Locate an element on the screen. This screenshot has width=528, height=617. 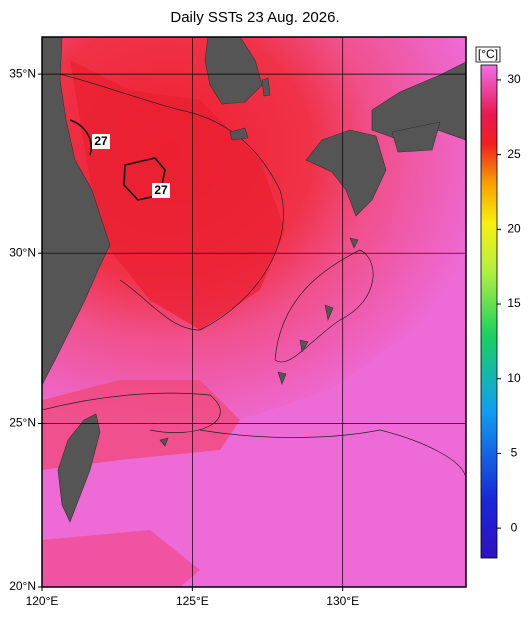
colorbar-unit: [°C] is located at coordinates (488, 54).